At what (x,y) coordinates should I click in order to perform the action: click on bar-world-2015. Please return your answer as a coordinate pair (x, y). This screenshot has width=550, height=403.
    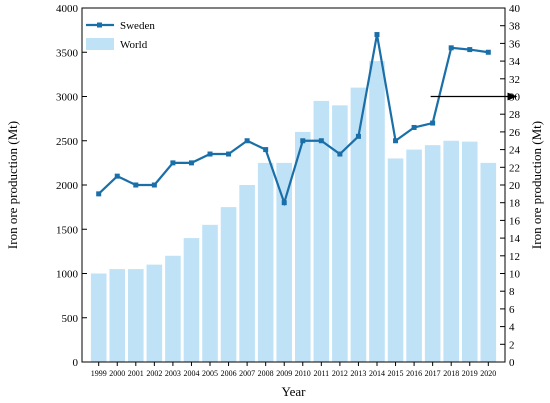
    Looking at the image, I should click on (395, 260).